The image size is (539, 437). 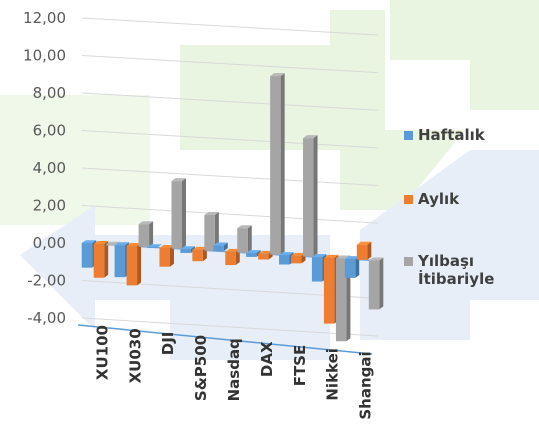 I want to click on y-tick-label: 0,00, so click(x=49, y=243).